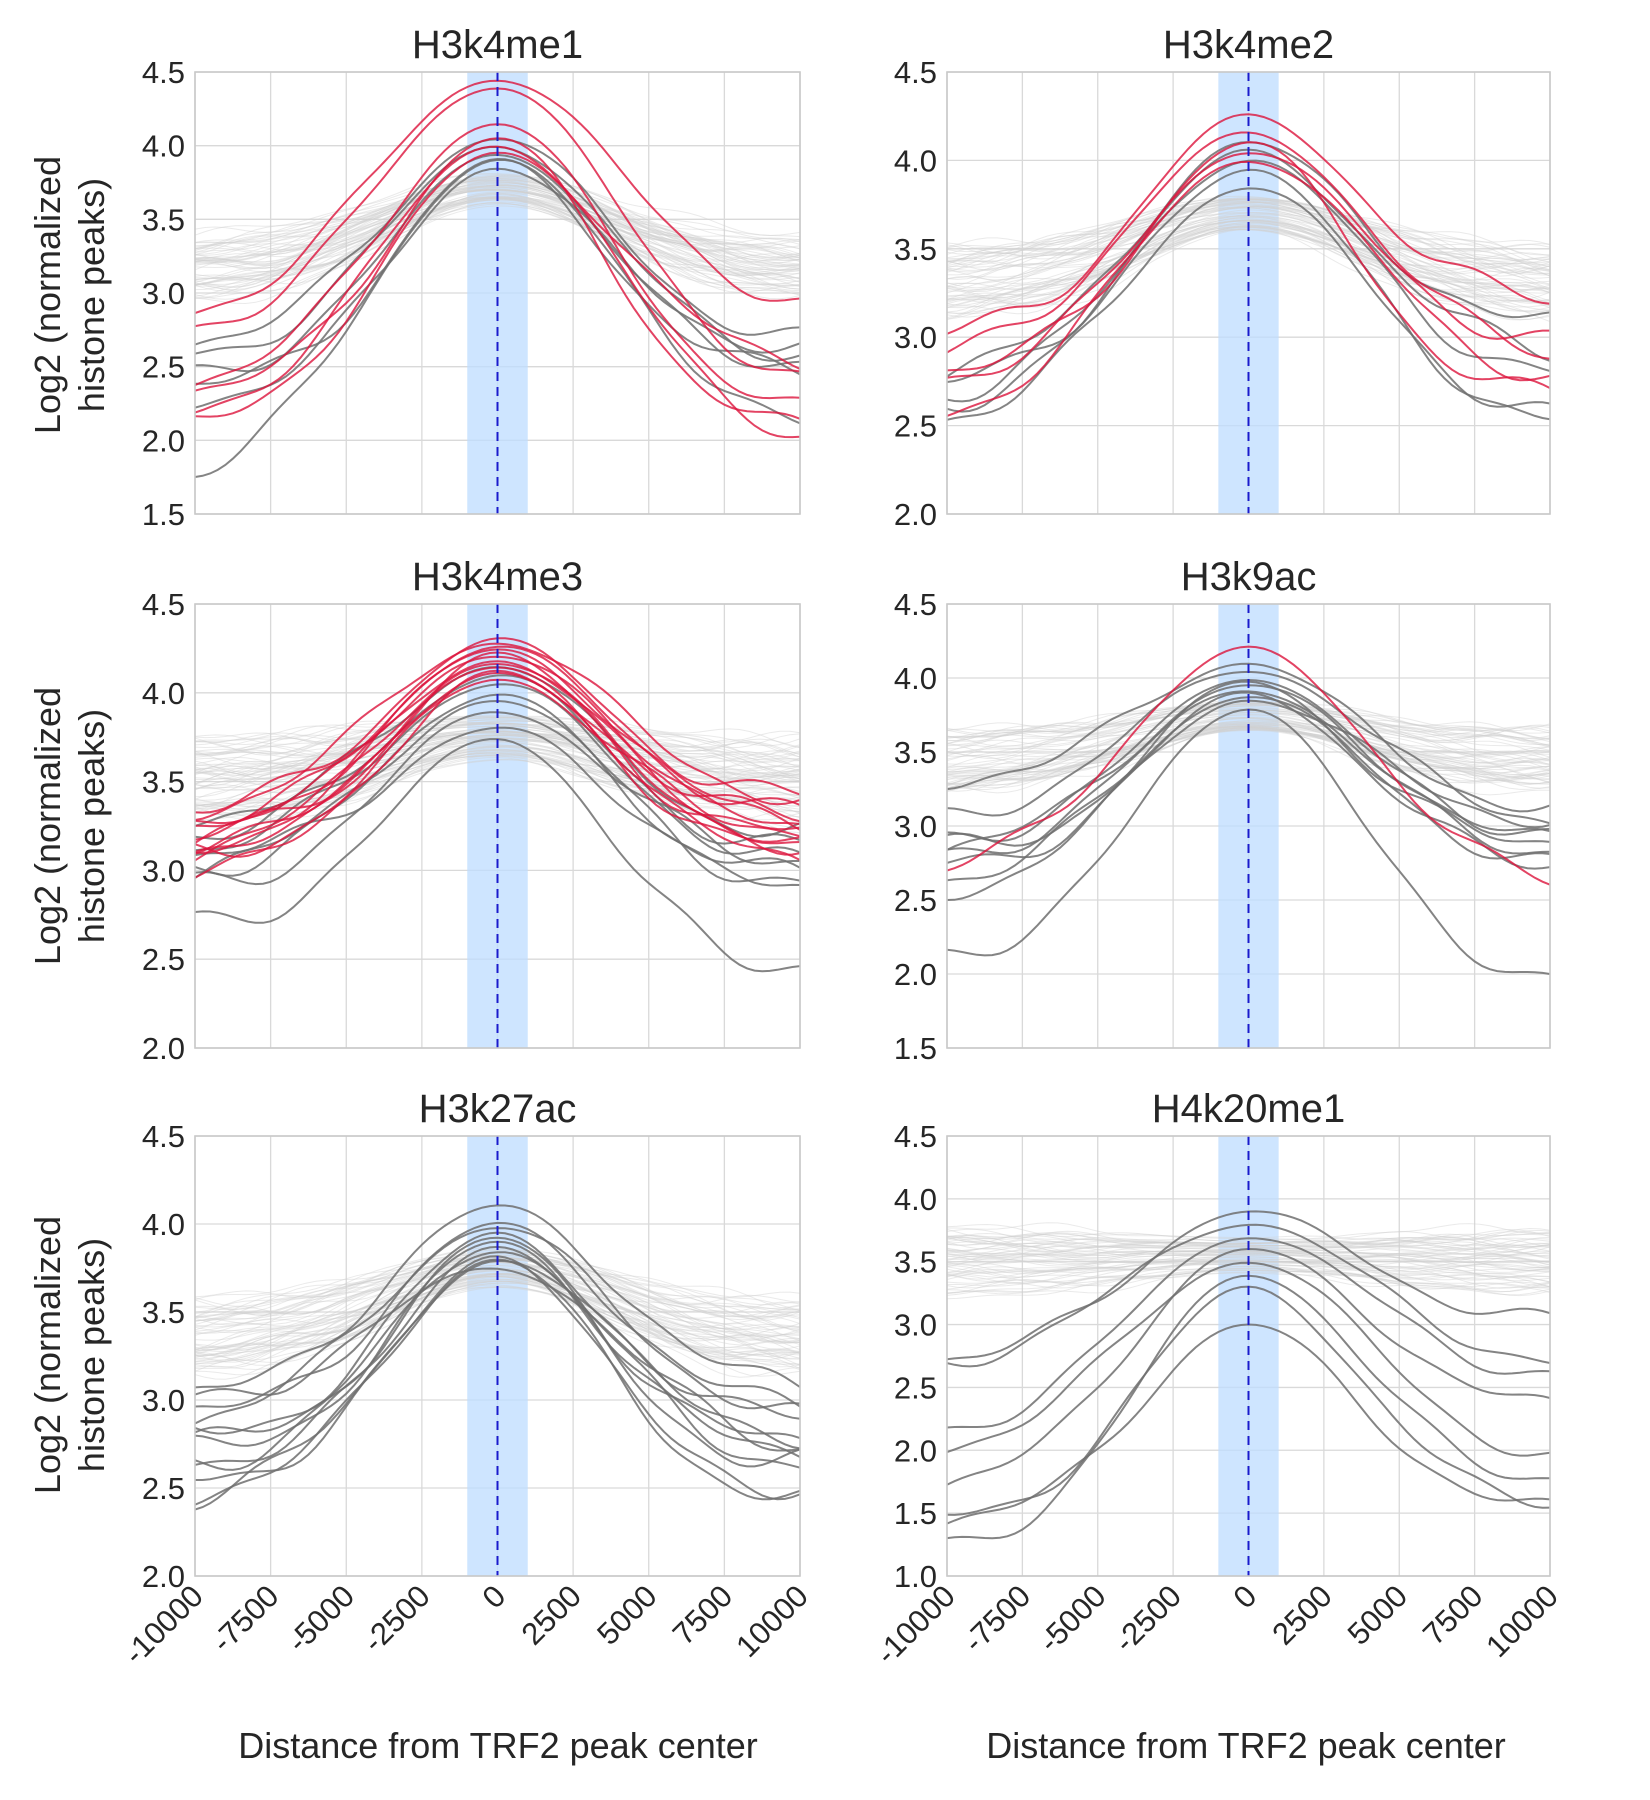 The width and height of the screenshot is (1650, 1800). I want to click on ylabel-line-1: Log2 (normalized, so click(47, 295).